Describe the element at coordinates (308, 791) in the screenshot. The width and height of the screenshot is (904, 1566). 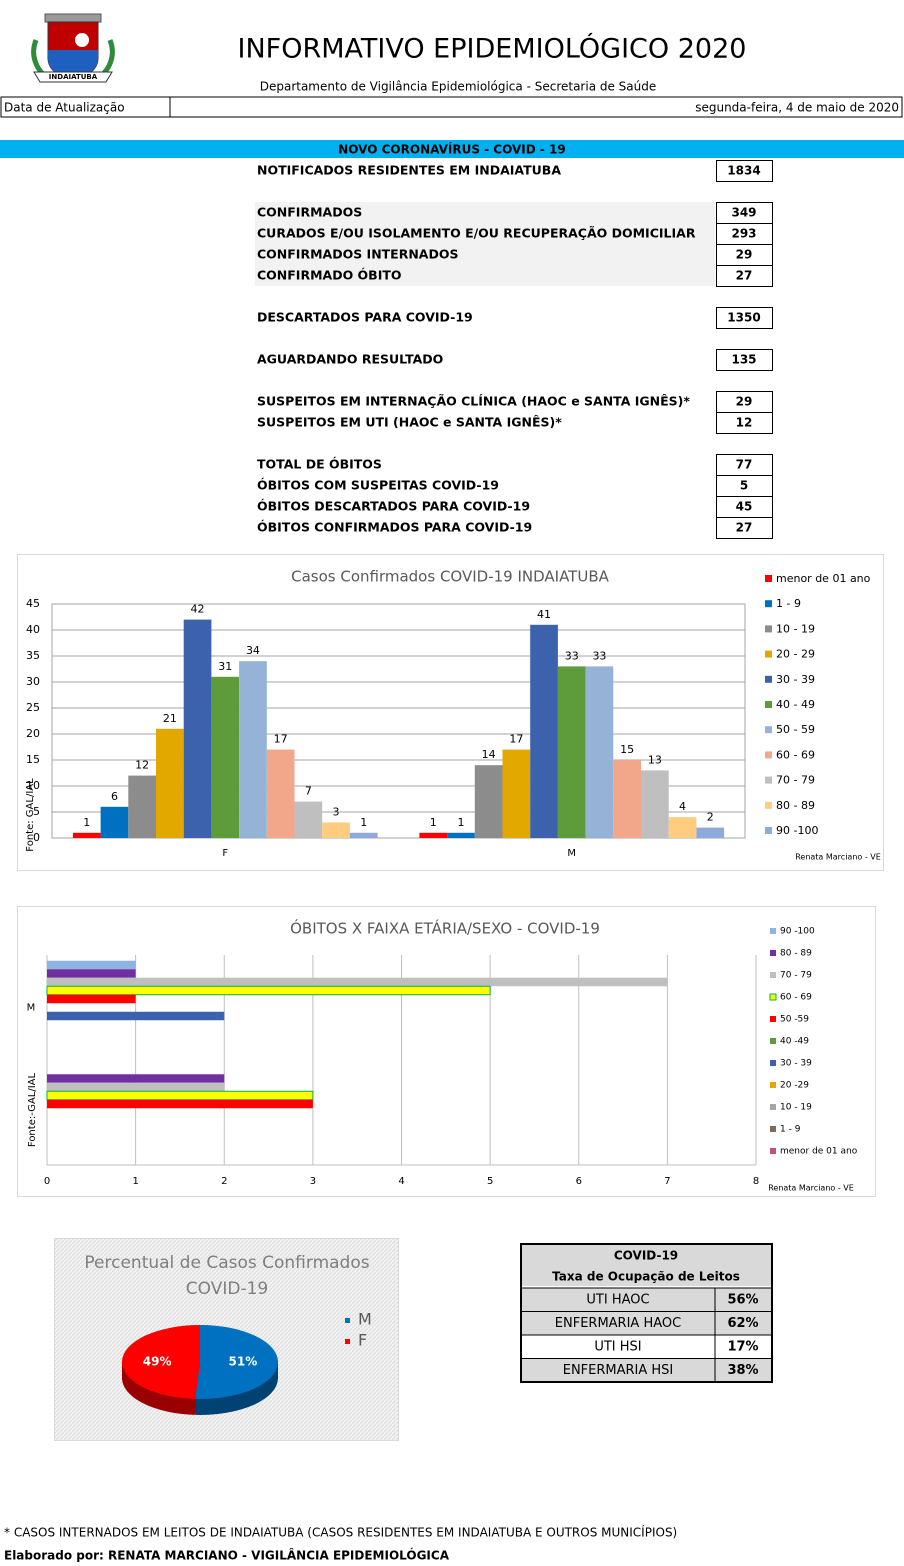
I see `data-label: 7` at that location.